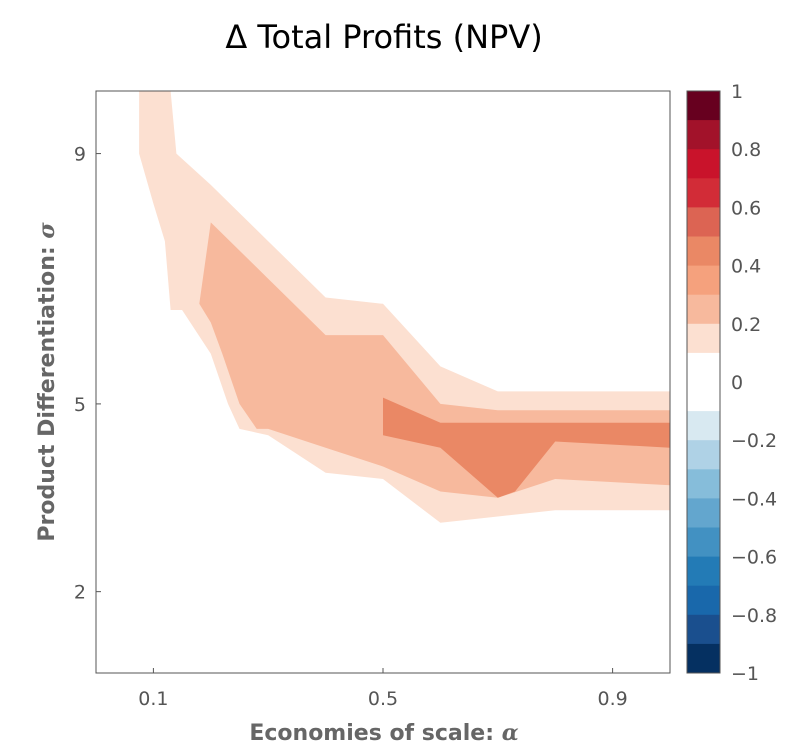 This screenshot has width=792, height=750. What do you see at coordinates (754, 441) in the screenshot?
I see `colorbar-tick-label-7: −0.2` at bounding box center [754, 441].